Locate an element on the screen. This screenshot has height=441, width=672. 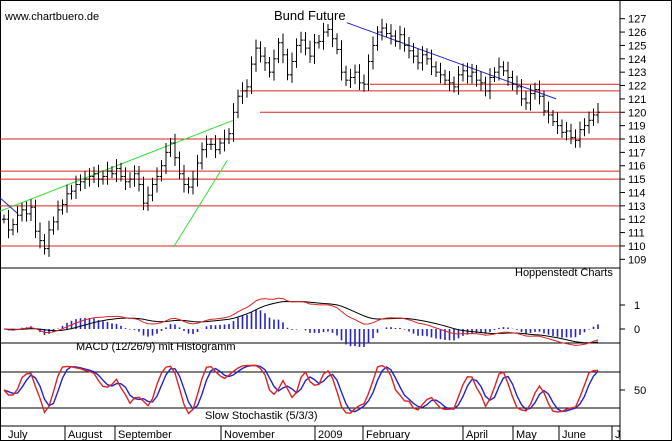
price-tick-label-120: 120 is located at coordinates (637, 113).